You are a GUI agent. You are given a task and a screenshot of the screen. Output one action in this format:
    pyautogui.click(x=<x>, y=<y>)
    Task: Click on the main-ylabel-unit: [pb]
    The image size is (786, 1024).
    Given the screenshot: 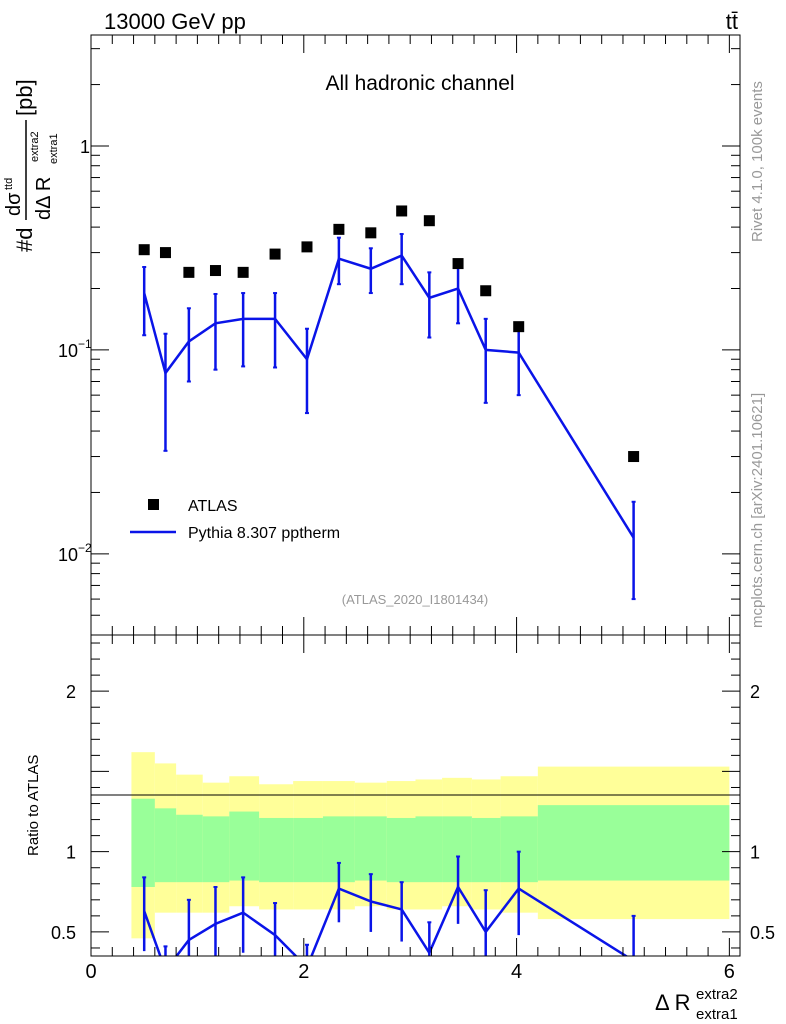 What is the action you would take?
    pyautogui.click(x=24, y=97)
    